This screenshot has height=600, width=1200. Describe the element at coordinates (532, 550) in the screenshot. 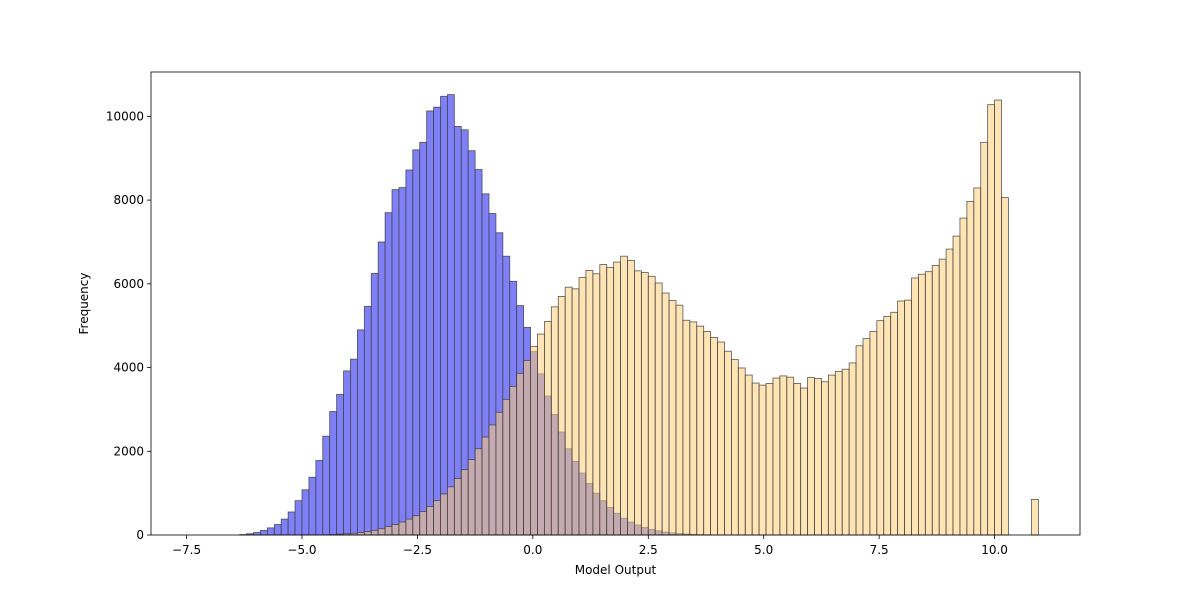

I see `x-tick-label: 0.0` at that location.